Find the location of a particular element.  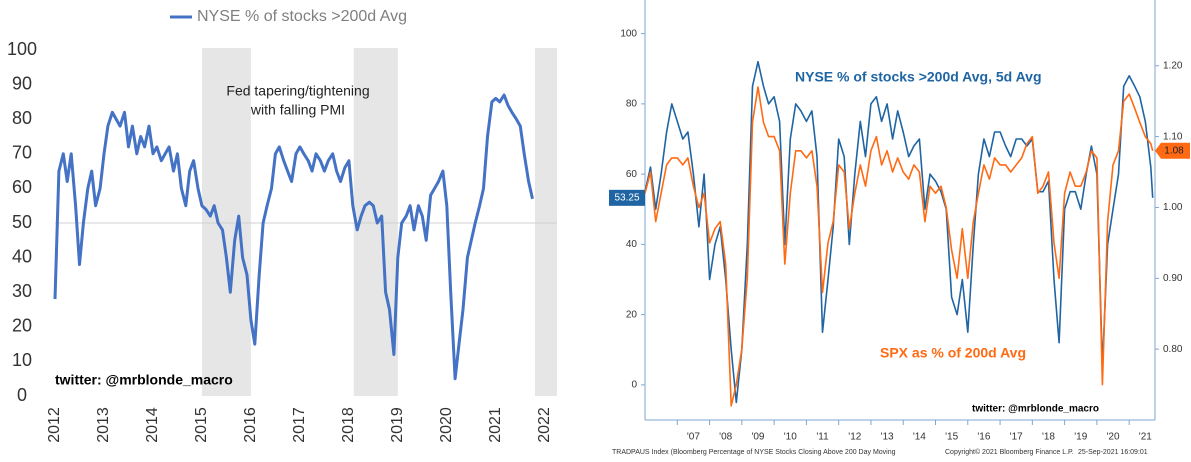

footer-text: Copyright© 2021 Bloomberg Finance L.P. is located at coordinates (1009, 452).